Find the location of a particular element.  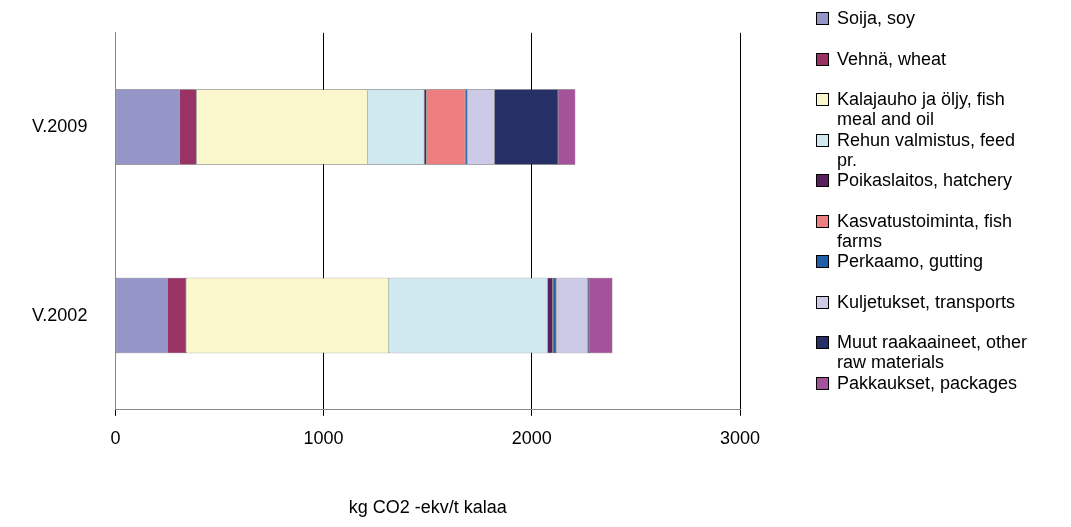

legend-label: Soija, soy is located at coordinates (876, 18).